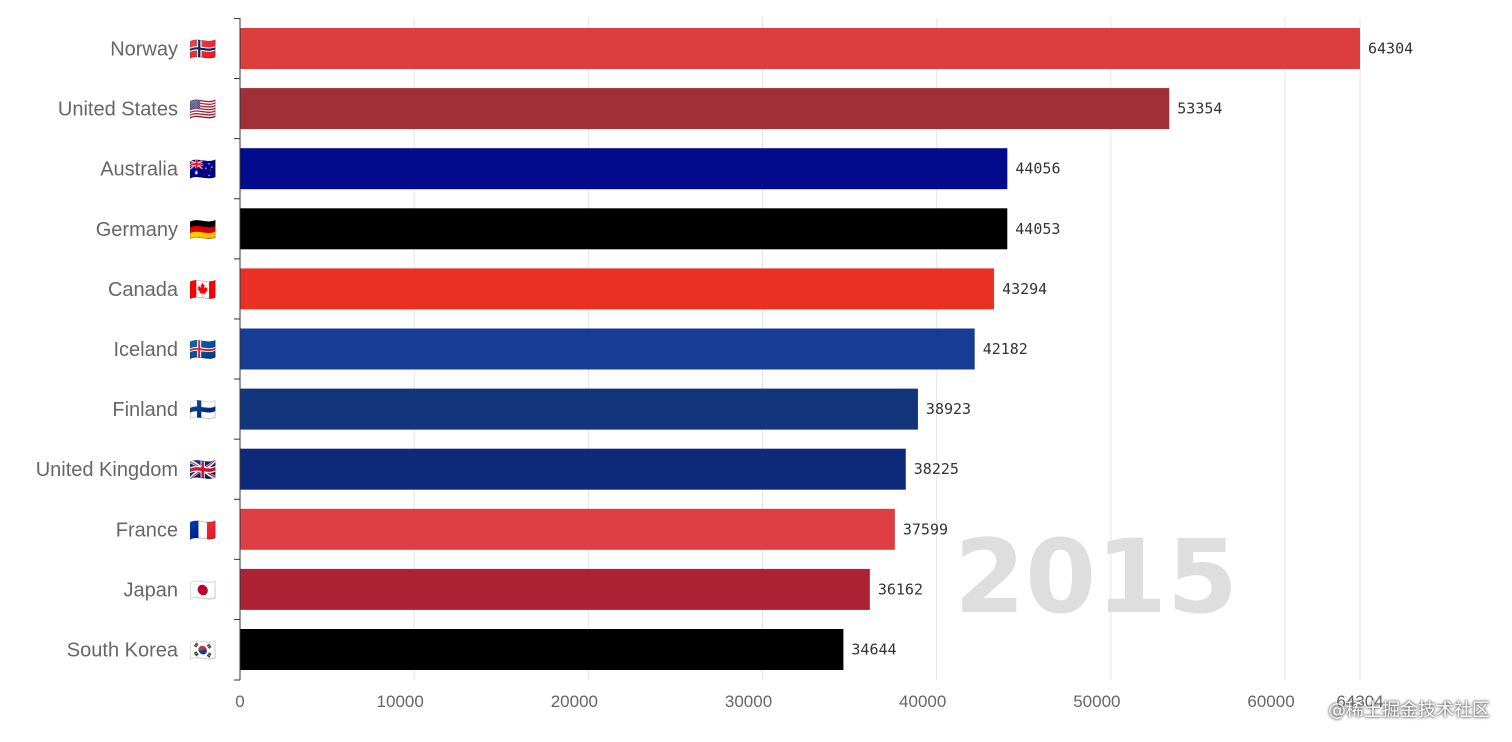 The image size is (1512, 742). I want to click on bar-canada, so click(617, 289).